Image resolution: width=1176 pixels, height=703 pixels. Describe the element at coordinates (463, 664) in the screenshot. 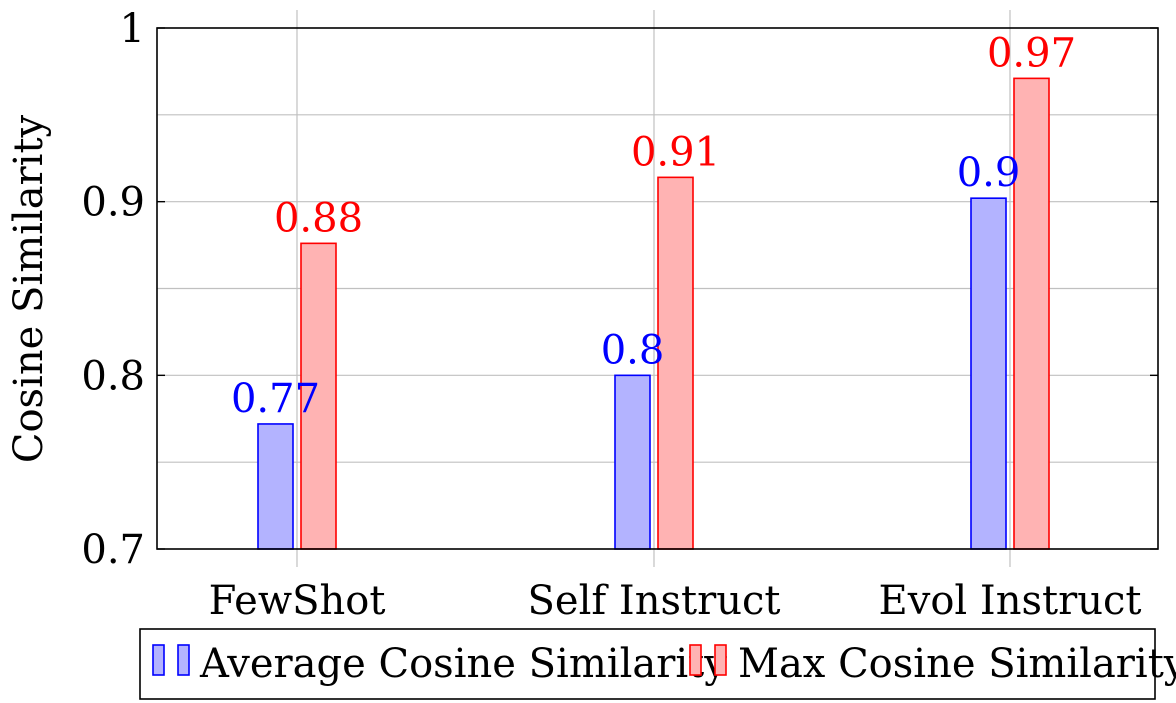

I see `legend-label: Average Cosine Similarity` at that location.